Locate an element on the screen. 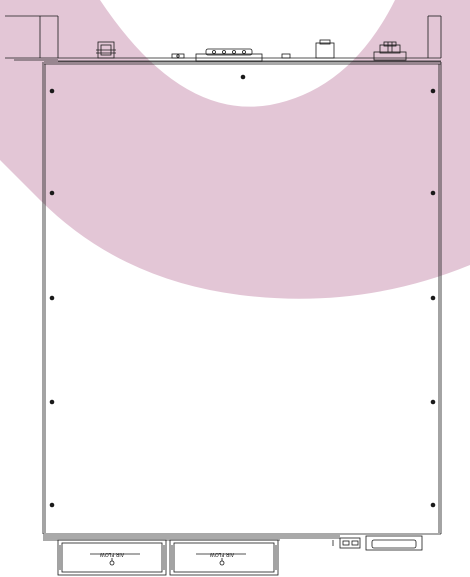  right-rack-ear is located at coordinates (434, 36).